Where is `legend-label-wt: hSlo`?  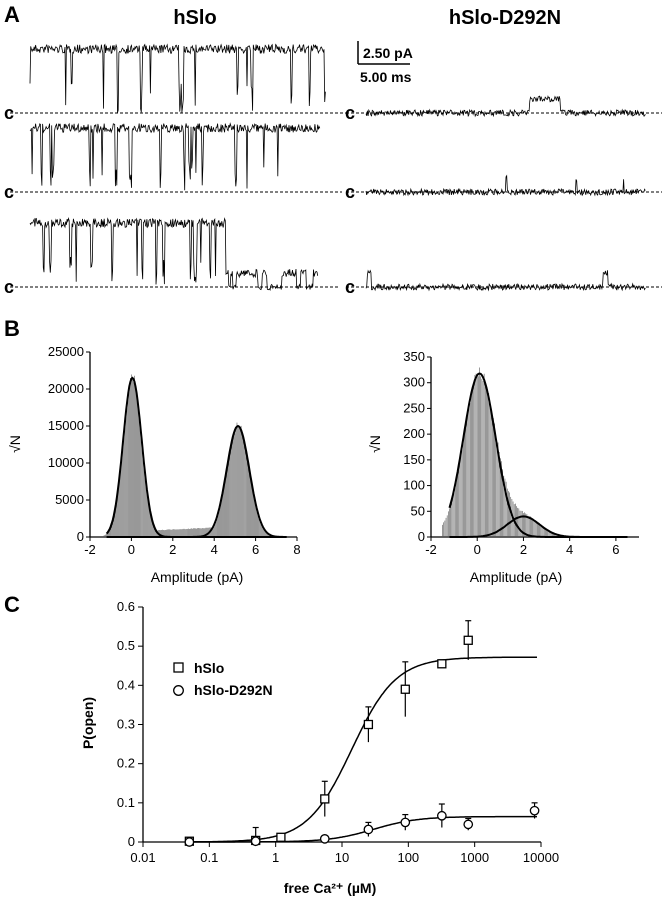 legend-label-wt: hSlo is located at coordinates (209, 668).